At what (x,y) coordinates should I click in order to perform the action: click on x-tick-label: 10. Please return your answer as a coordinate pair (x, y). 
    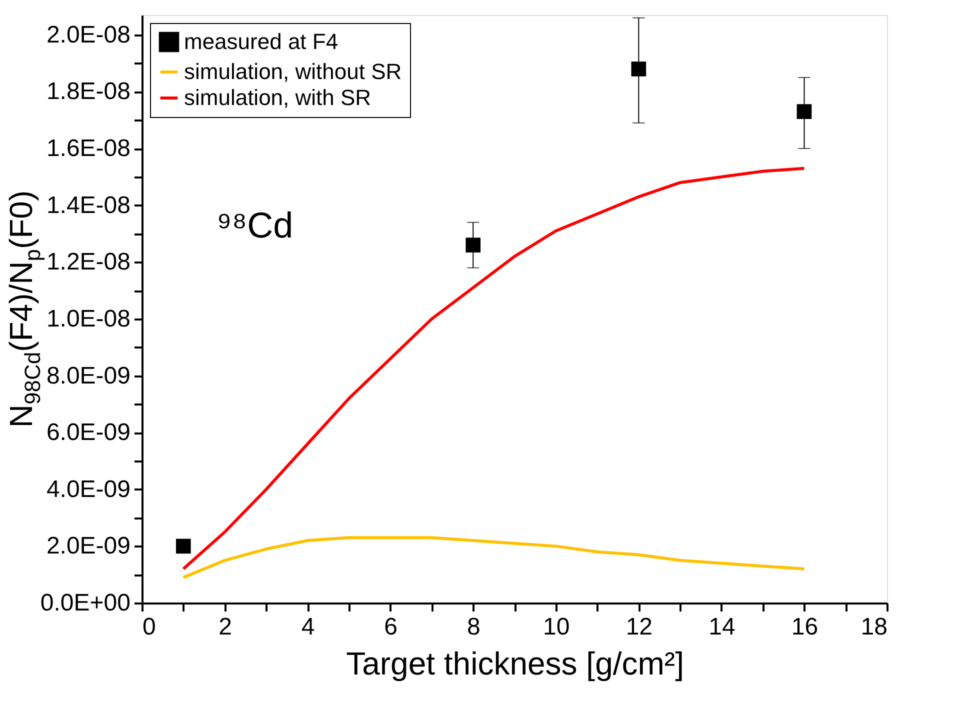
    Looking at the image, I should click on (556, 627).